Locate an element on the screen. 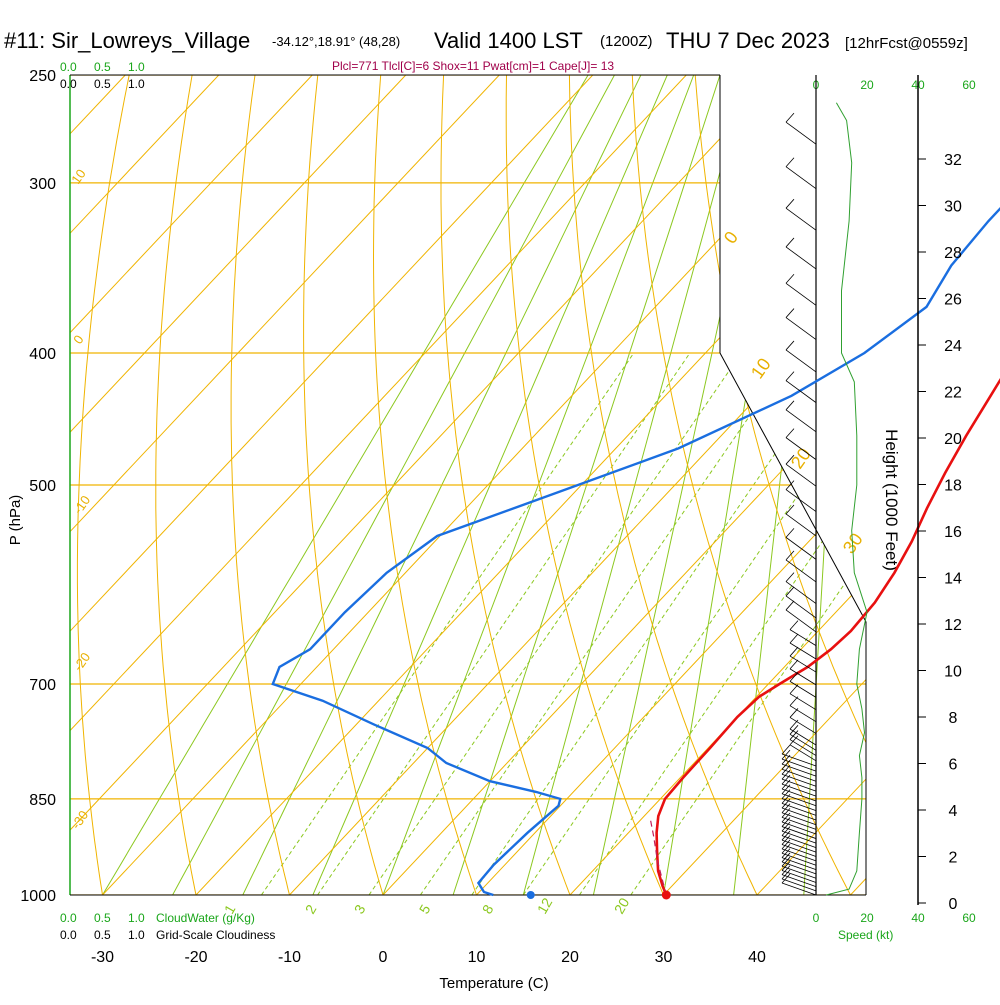  height-tick-label: 22 is located at coordinates (953, 393).